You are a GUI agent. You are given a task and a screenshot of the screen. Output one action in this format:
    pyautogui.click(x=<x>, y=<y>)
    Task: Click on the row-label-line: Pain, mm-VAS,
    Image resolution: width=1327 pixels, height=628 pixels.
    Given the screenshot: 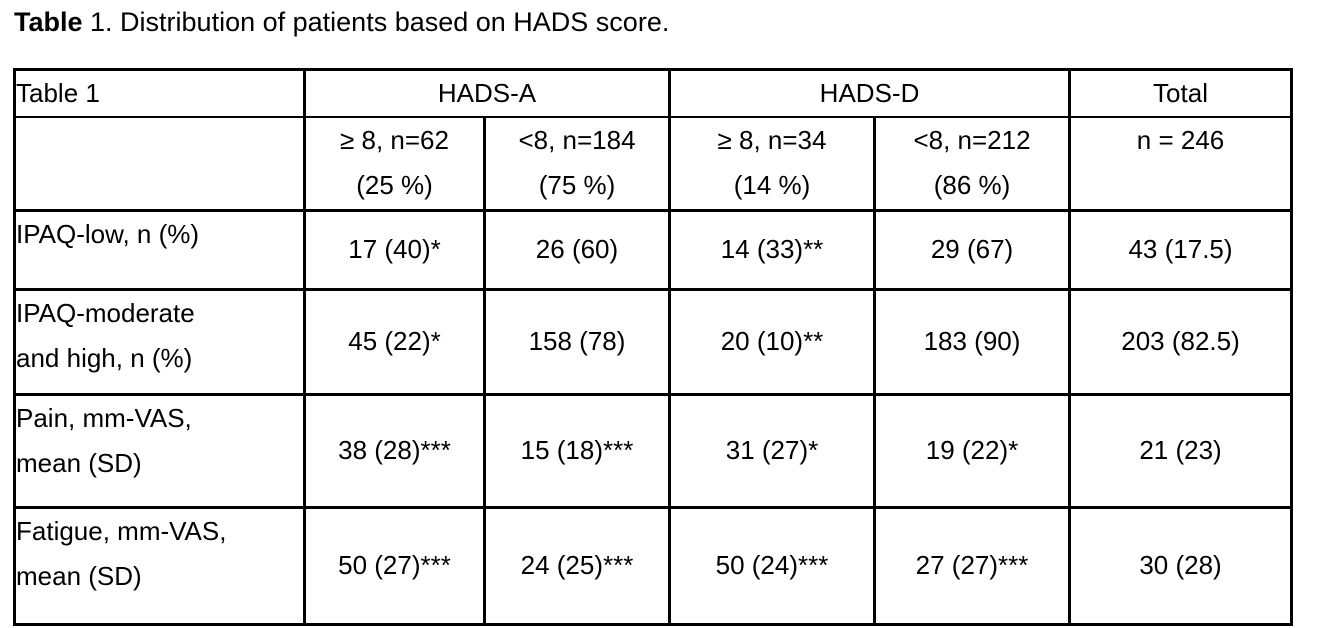 What is the action you would take?
    pyautogui.click(x=104, y=417)
    